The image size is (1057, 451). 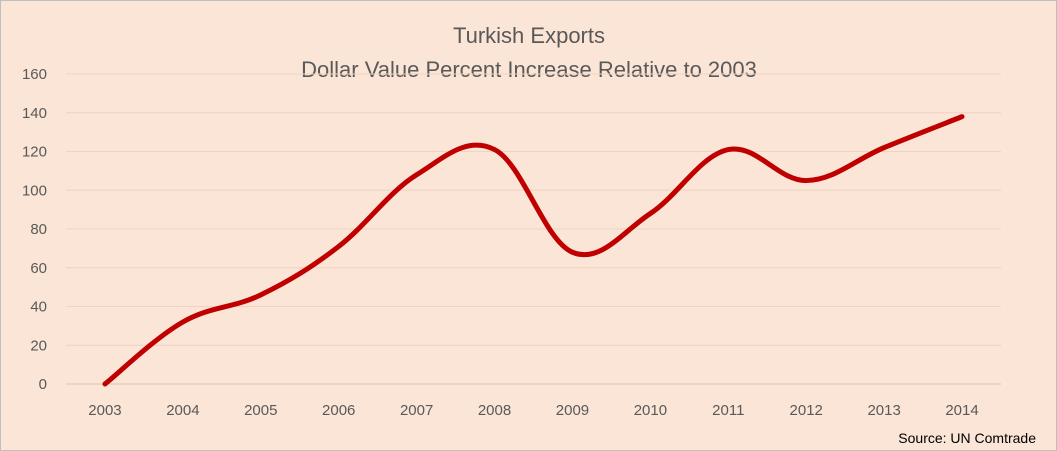 What do you see at coordinates (967, 438) in the screenshot?
I see `source-note: Source: UN Comtrade` at bounding box center [967, 438].